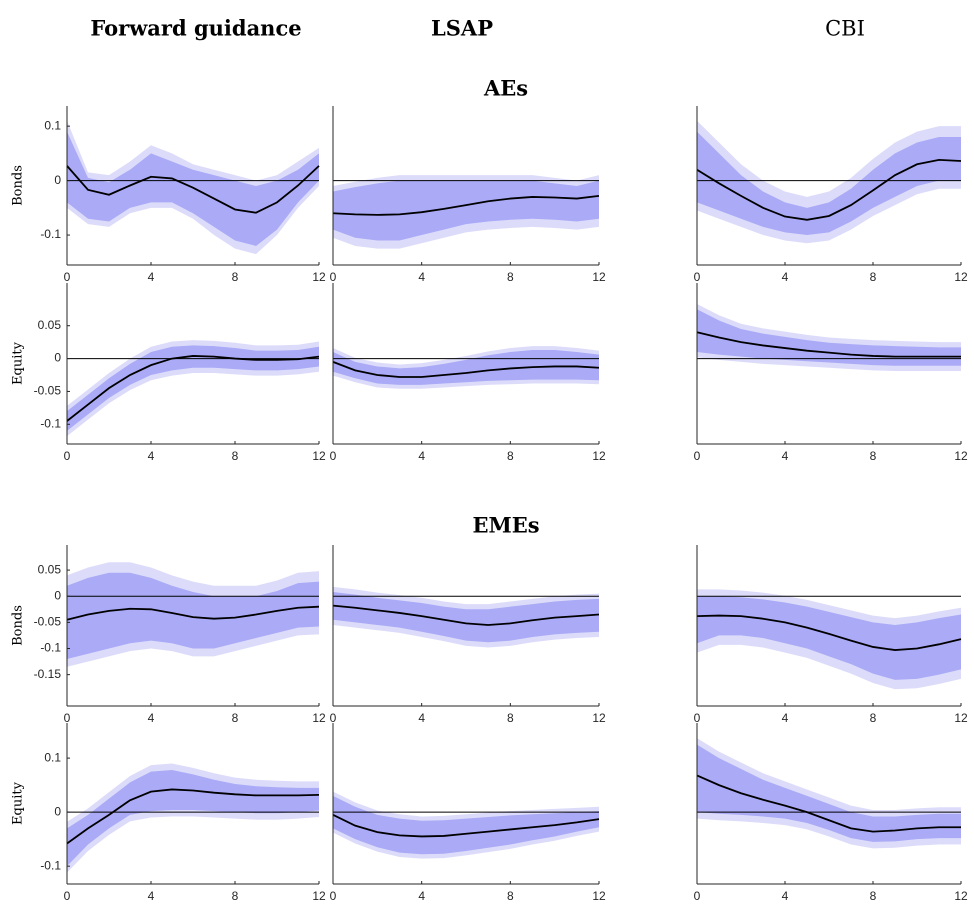 This screenshot has height=916, width=974. I want to click on column-title: Forward guidance, so click(195, 28).